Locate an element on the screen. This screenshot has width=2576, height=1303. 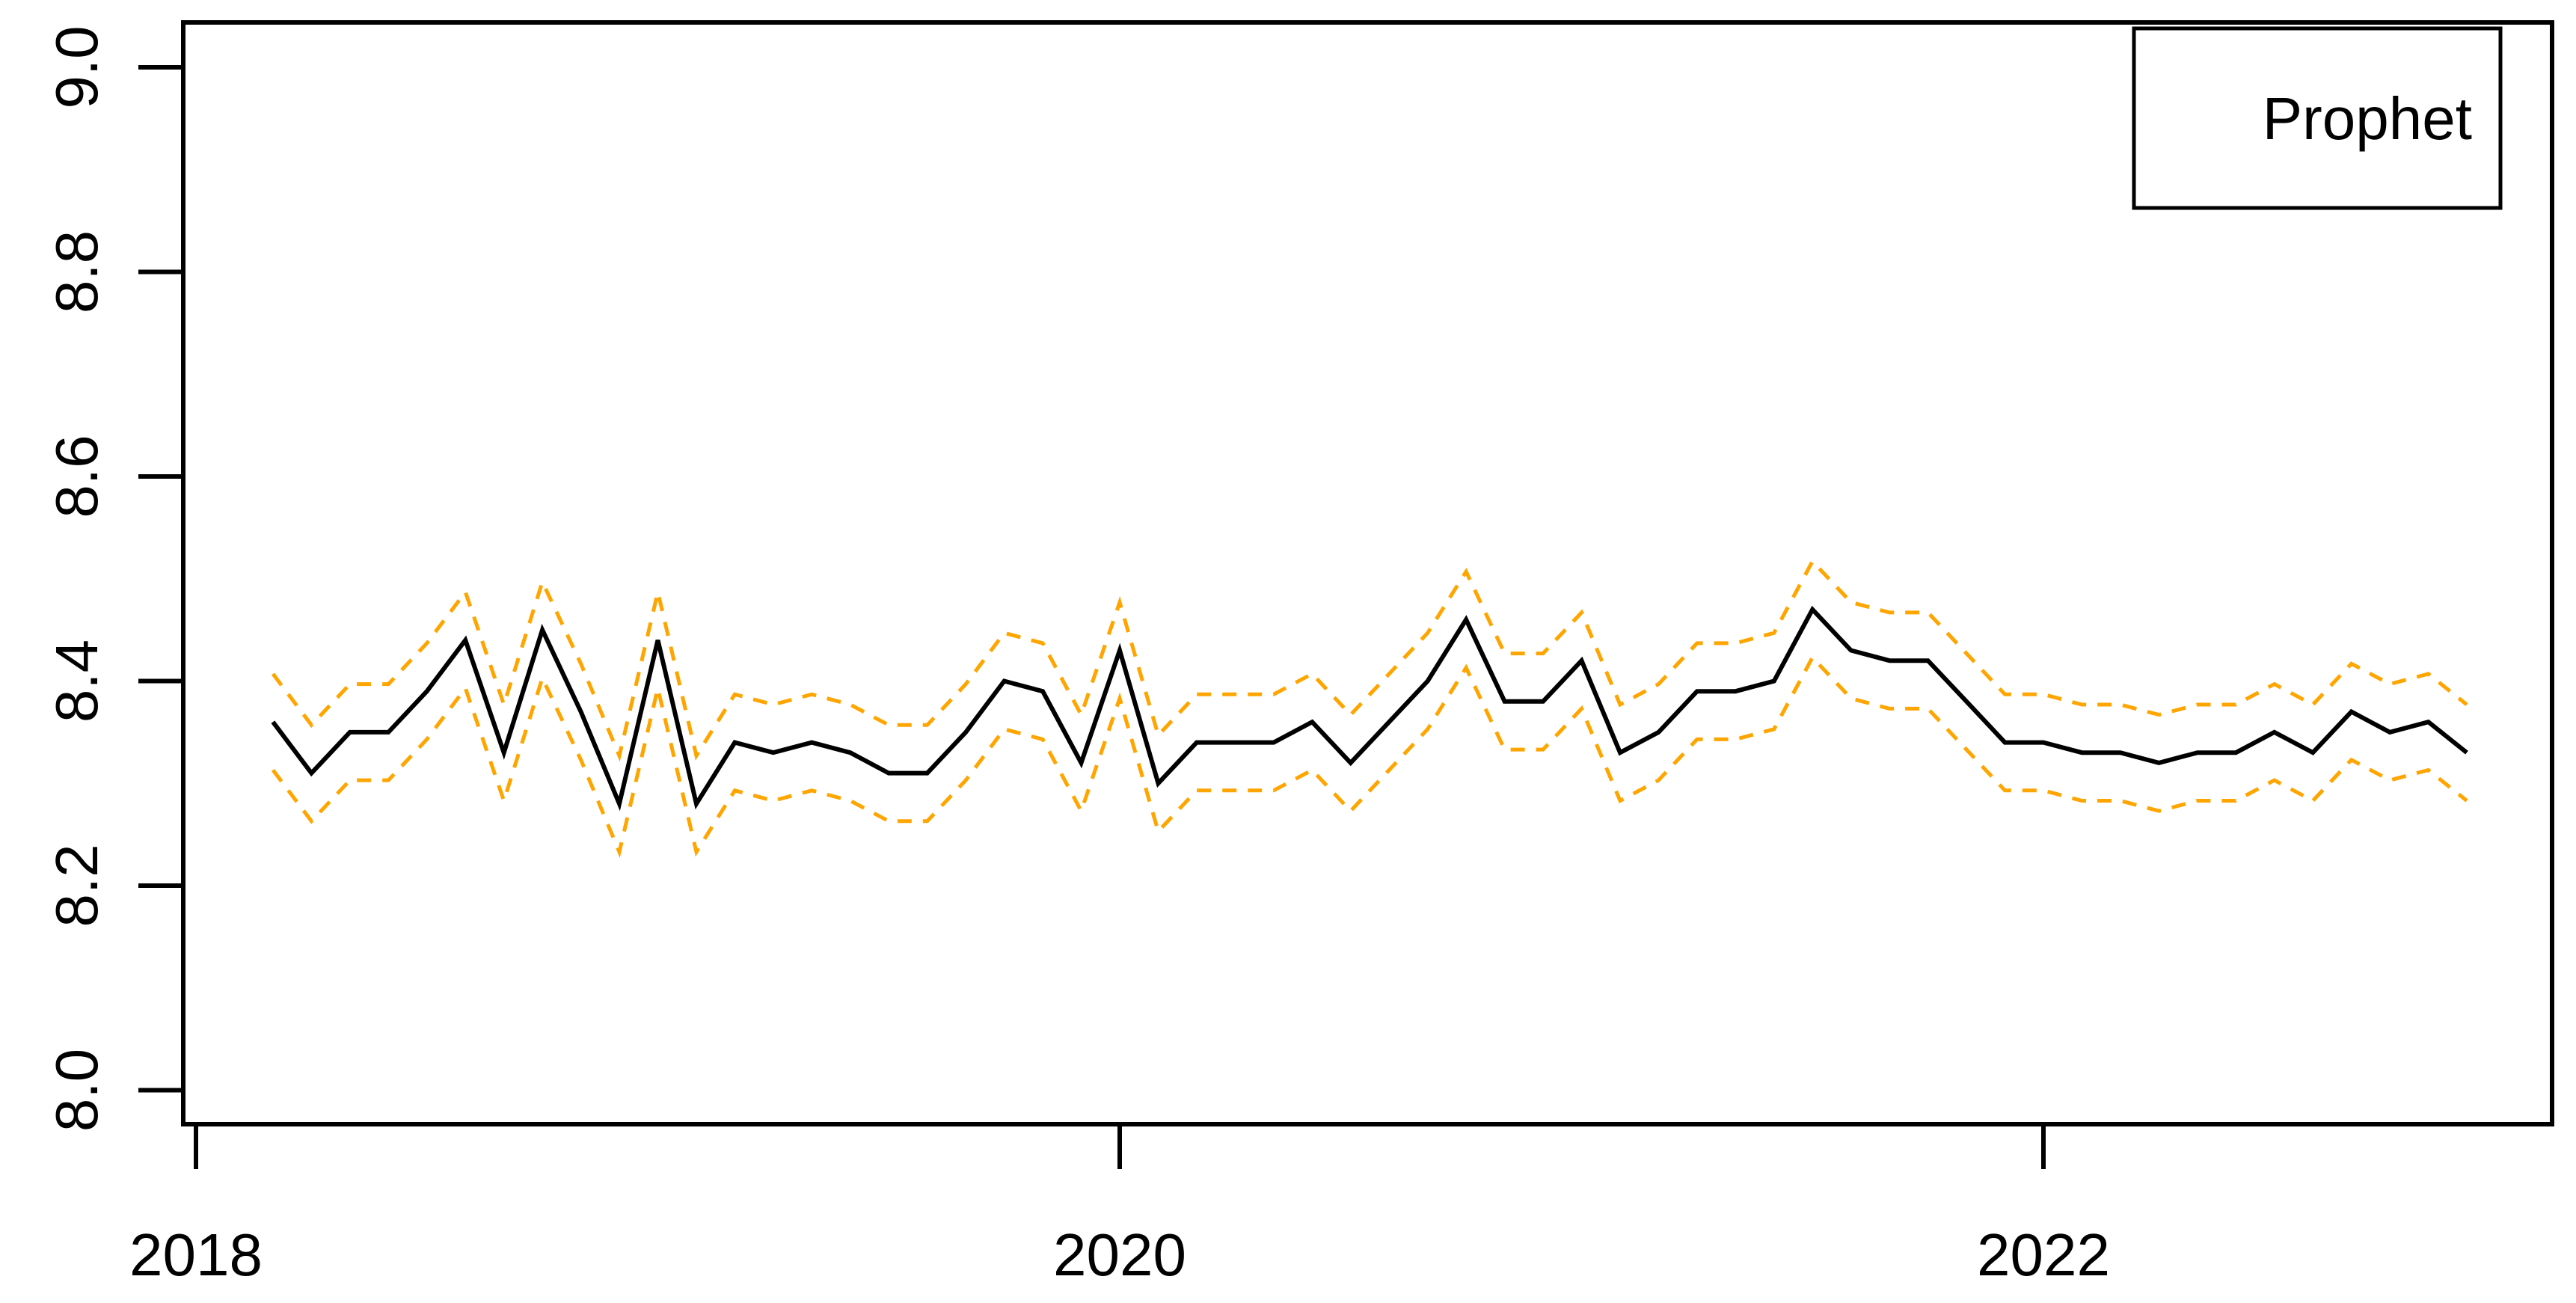
legend-box is located at coordinates (2317, 118).